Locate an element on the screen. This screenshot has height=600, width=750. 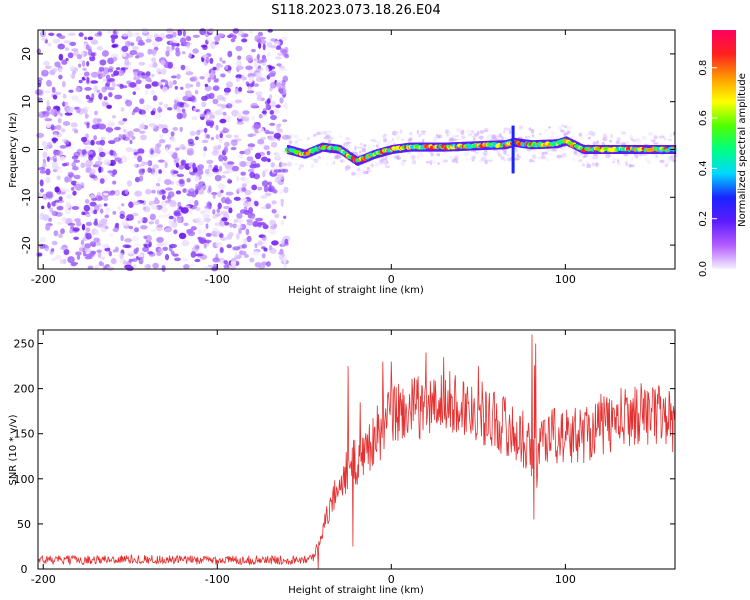
snr-y-tick-label: 0 is located at coordinates (24, 569).